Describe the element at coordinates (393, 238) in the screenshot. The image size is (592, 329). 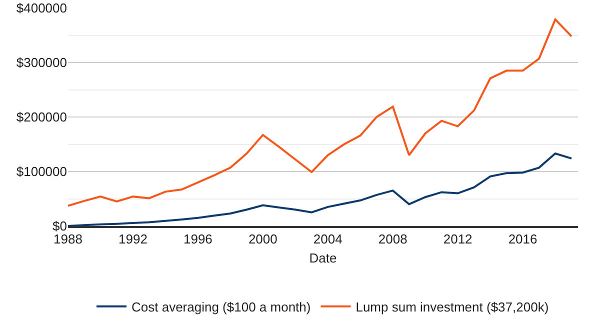
I see `x-tick-label: 2008` at that location.